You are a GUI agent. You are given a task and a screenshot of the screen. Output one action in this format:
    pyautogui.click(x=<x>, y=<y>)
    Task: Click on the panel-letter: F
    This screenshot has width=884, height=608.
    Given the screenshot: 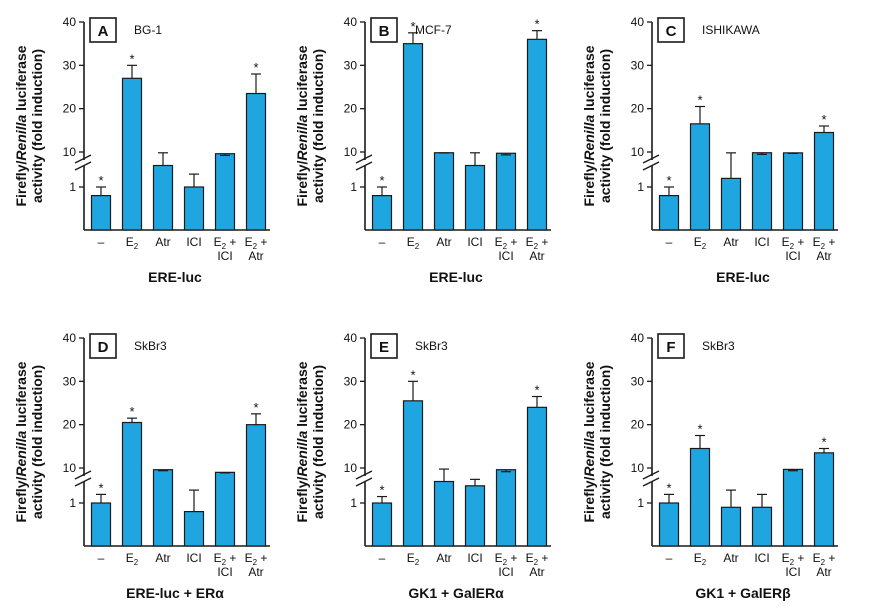 What is the action you would take?
    pyautogui.click(x=670, y=347)
    